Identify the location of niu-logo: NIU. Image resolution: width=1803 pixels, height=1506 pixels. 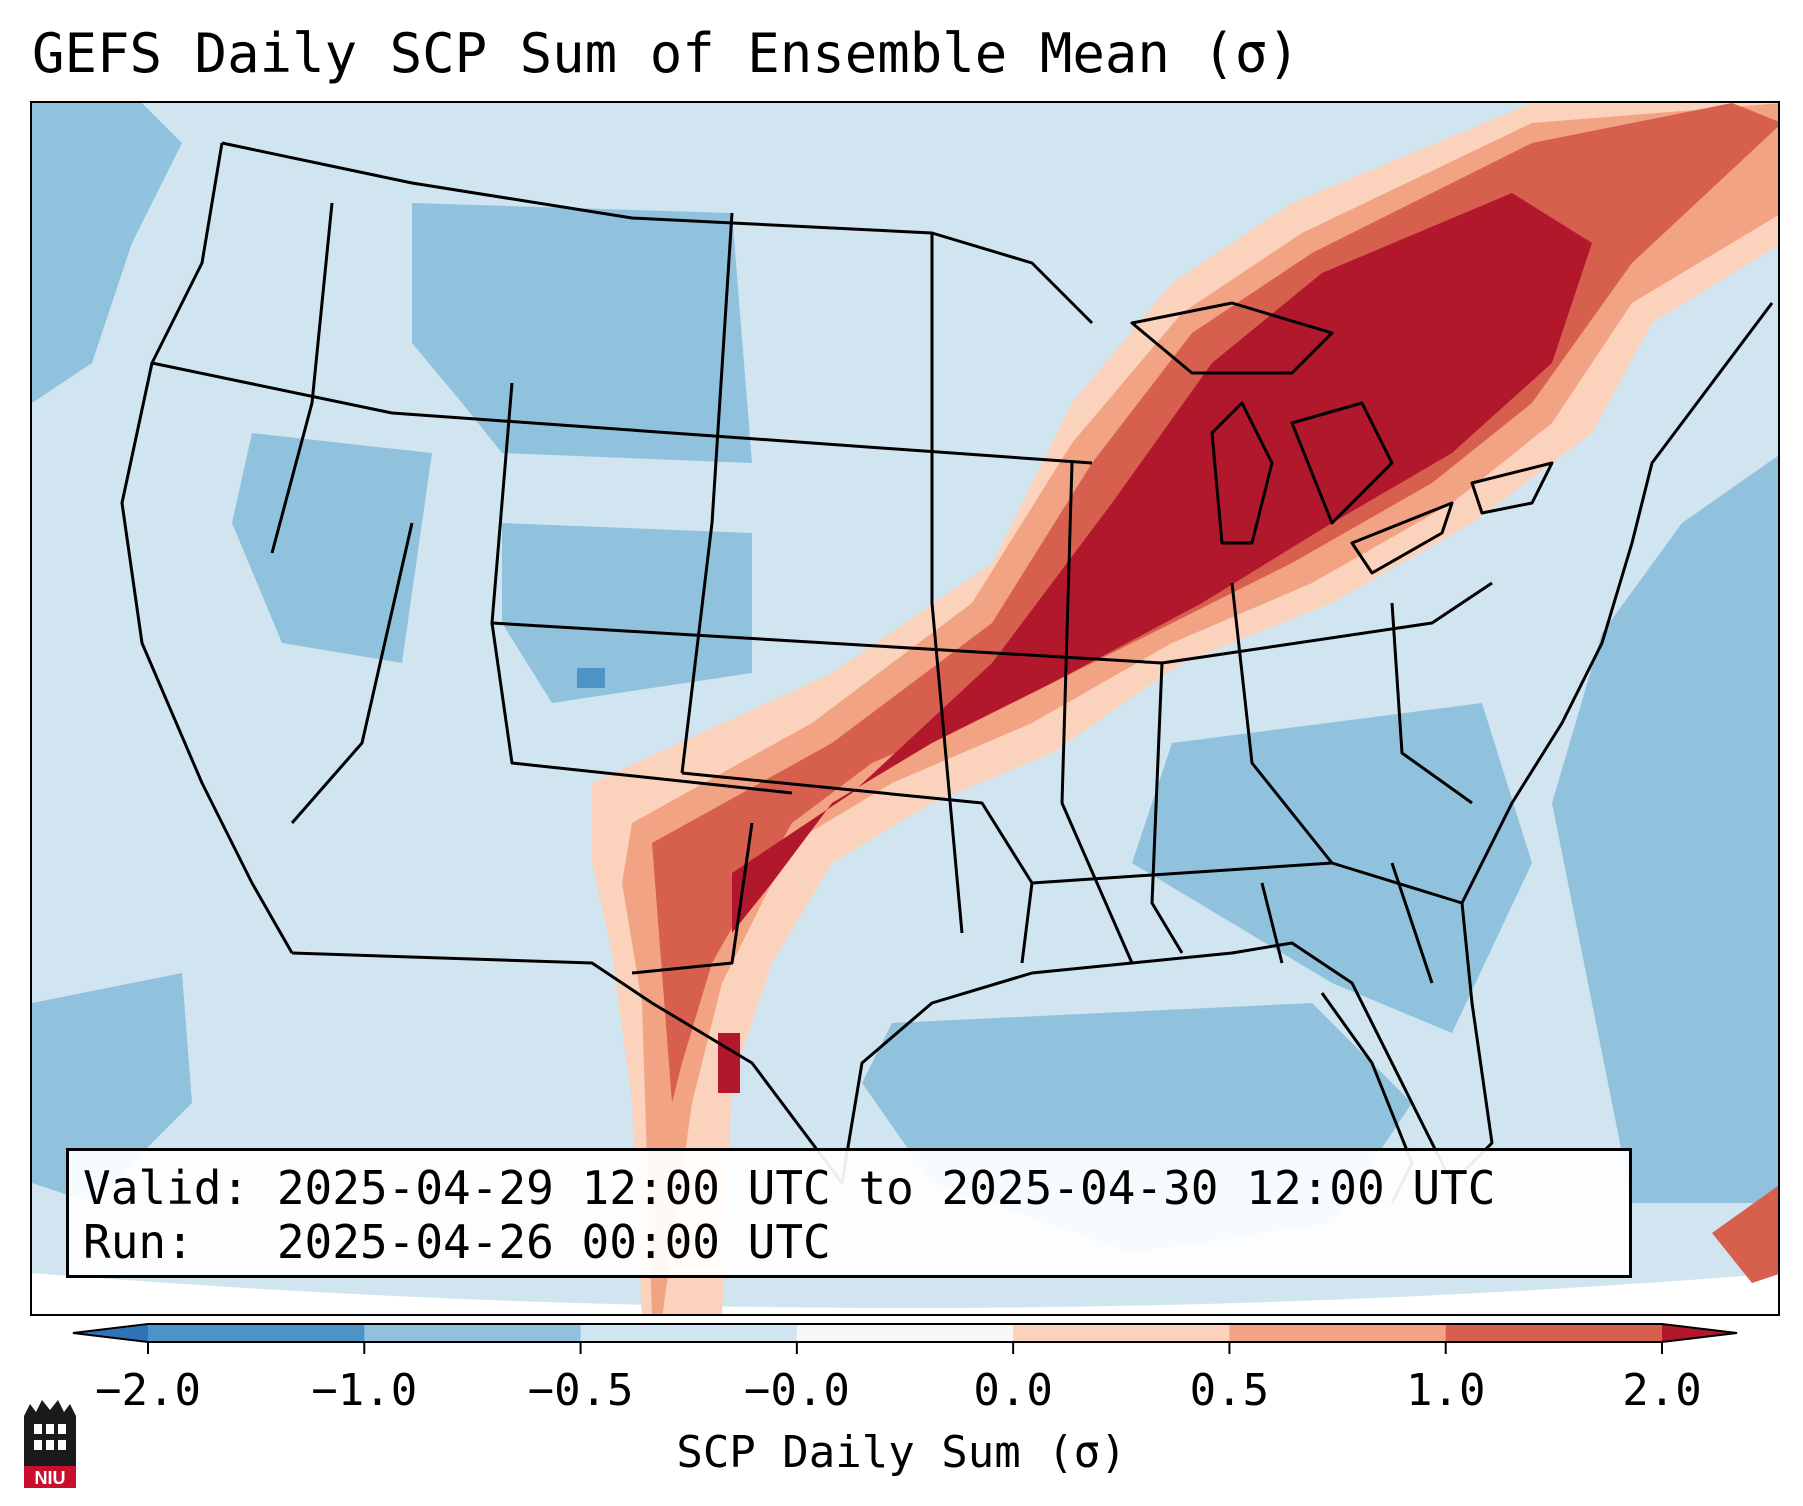
(50, 1444).